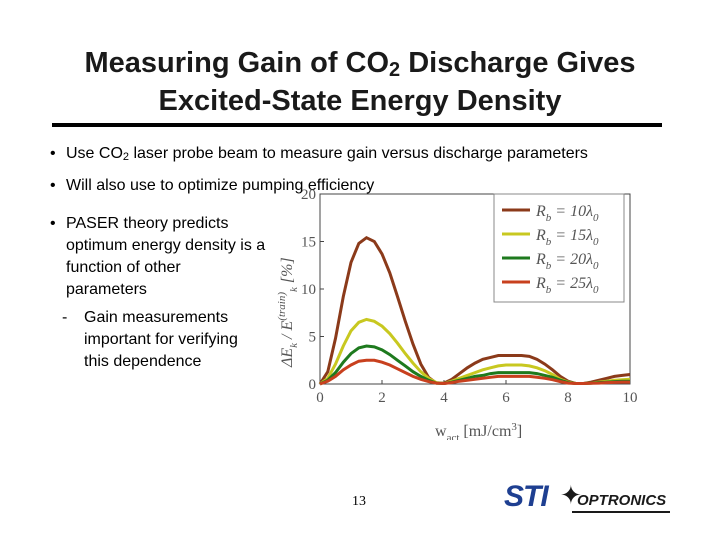  Describe the element at coordinates (506, 398) in the screenshot. I see `x-tick-label: 6` at that location.